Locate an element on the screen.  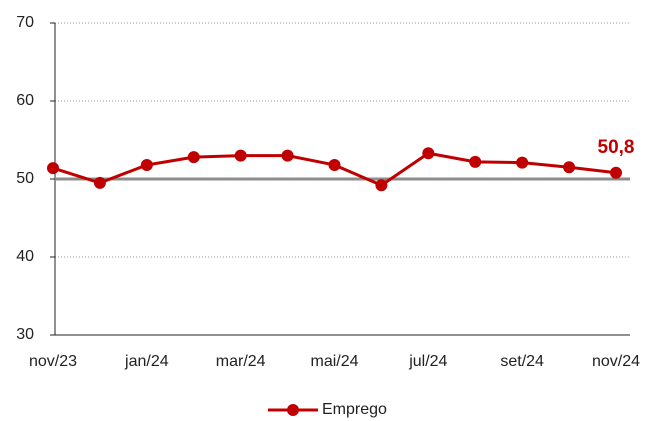
x-tick-label: set/24 is located at coordinates (522, 361).